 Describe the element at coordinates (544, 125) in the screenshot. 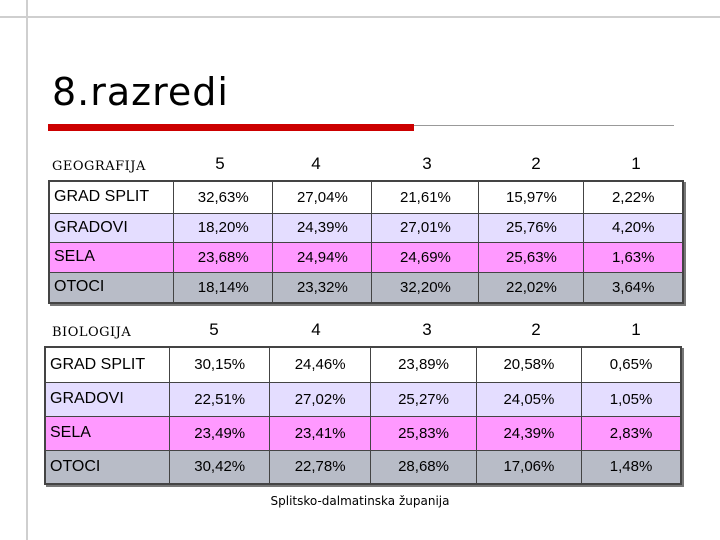

I see `title-rule` at that location.